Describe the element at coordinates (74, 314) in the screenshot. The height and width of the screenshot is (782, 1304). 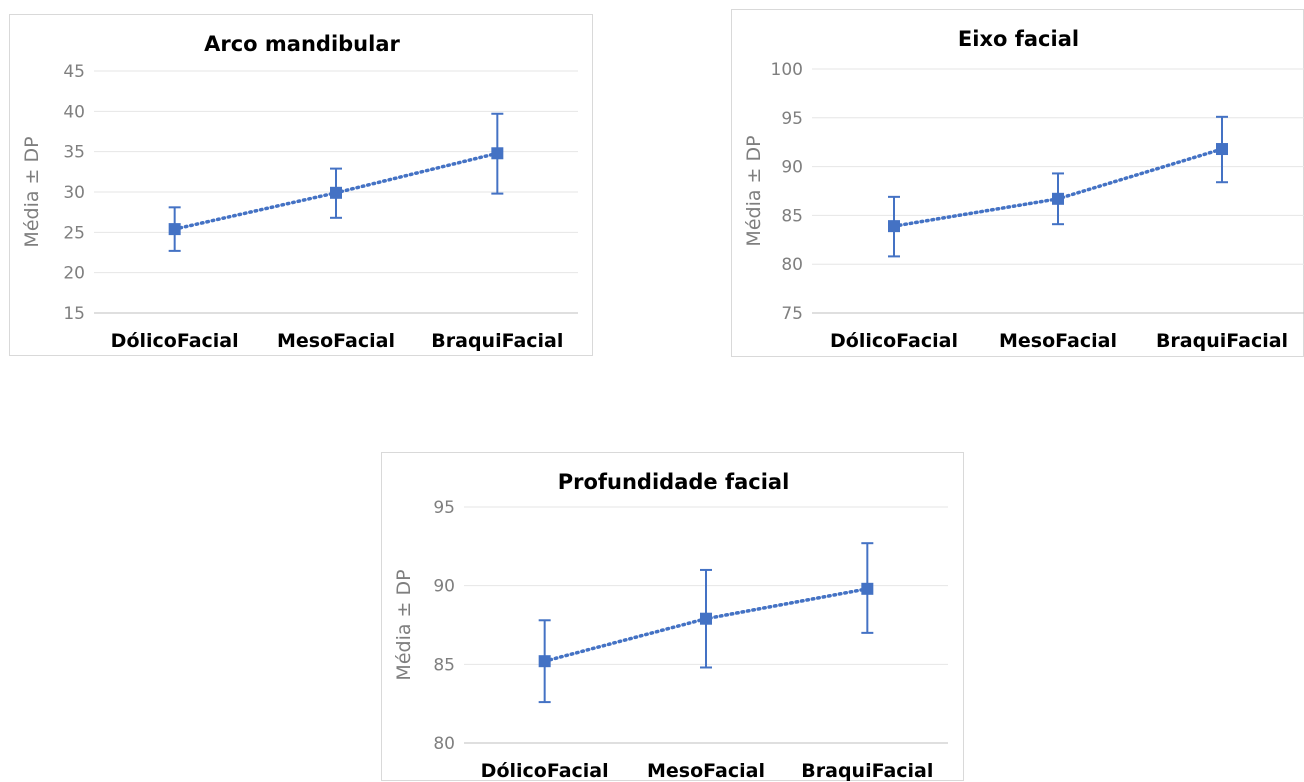
I see `y-tick-label: 15` at that location.